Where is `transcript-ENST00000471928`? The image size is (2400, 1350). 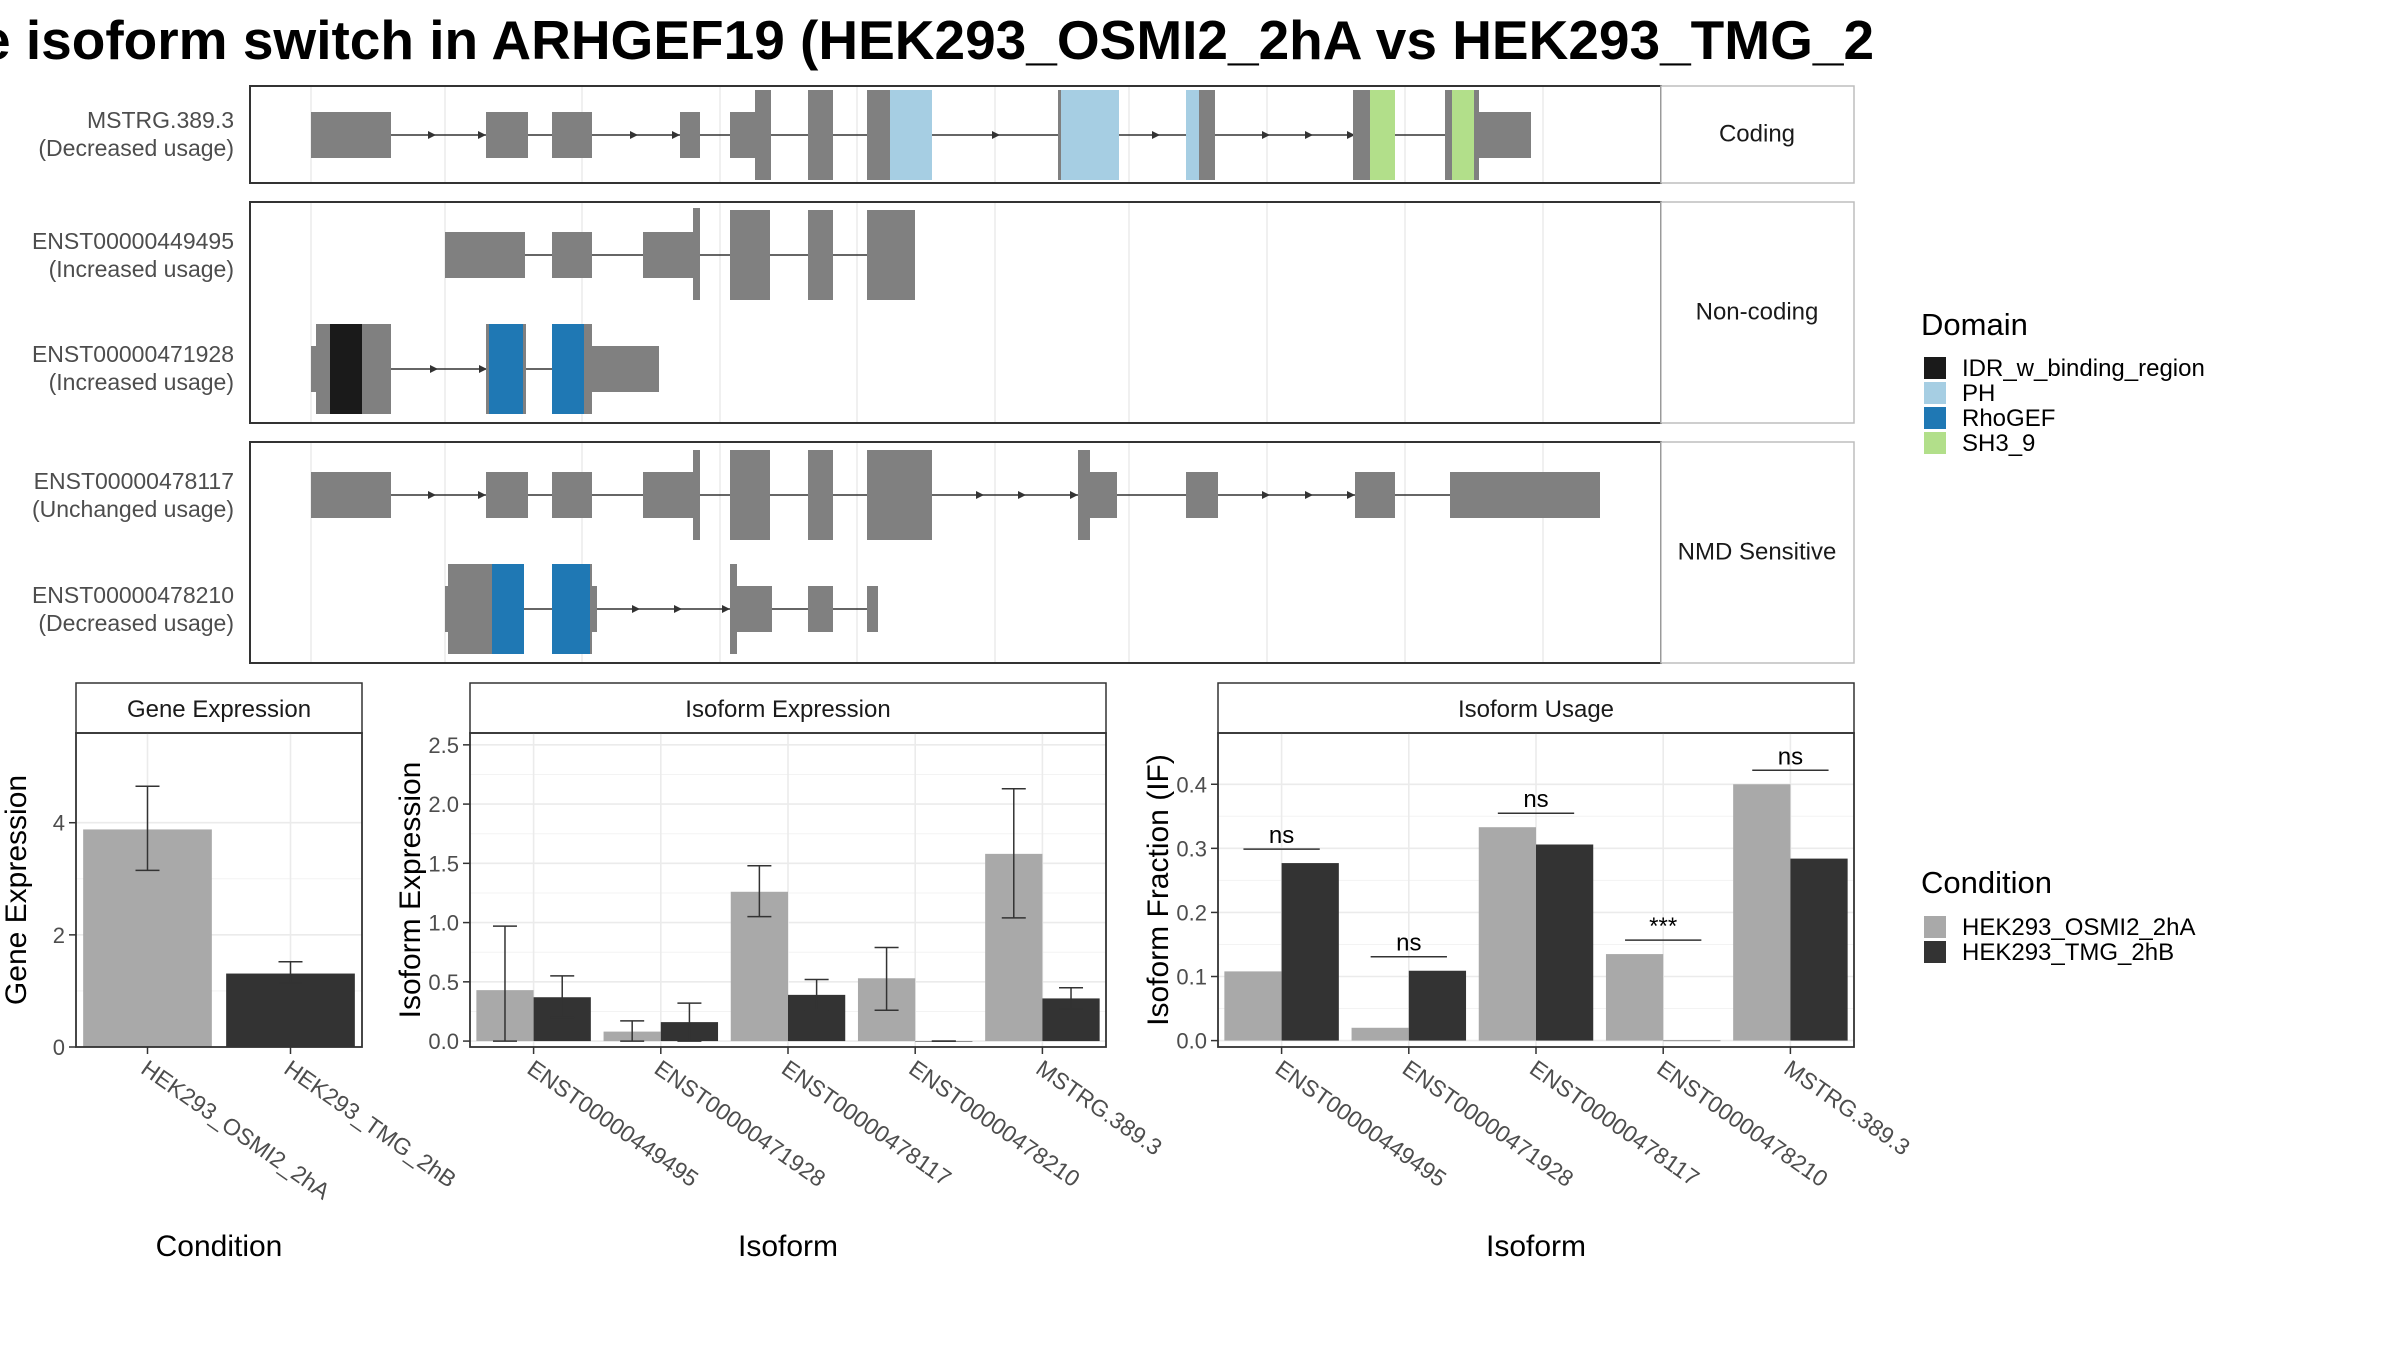 transcript-ENST00000471928 is located at coordinates (485, 369).